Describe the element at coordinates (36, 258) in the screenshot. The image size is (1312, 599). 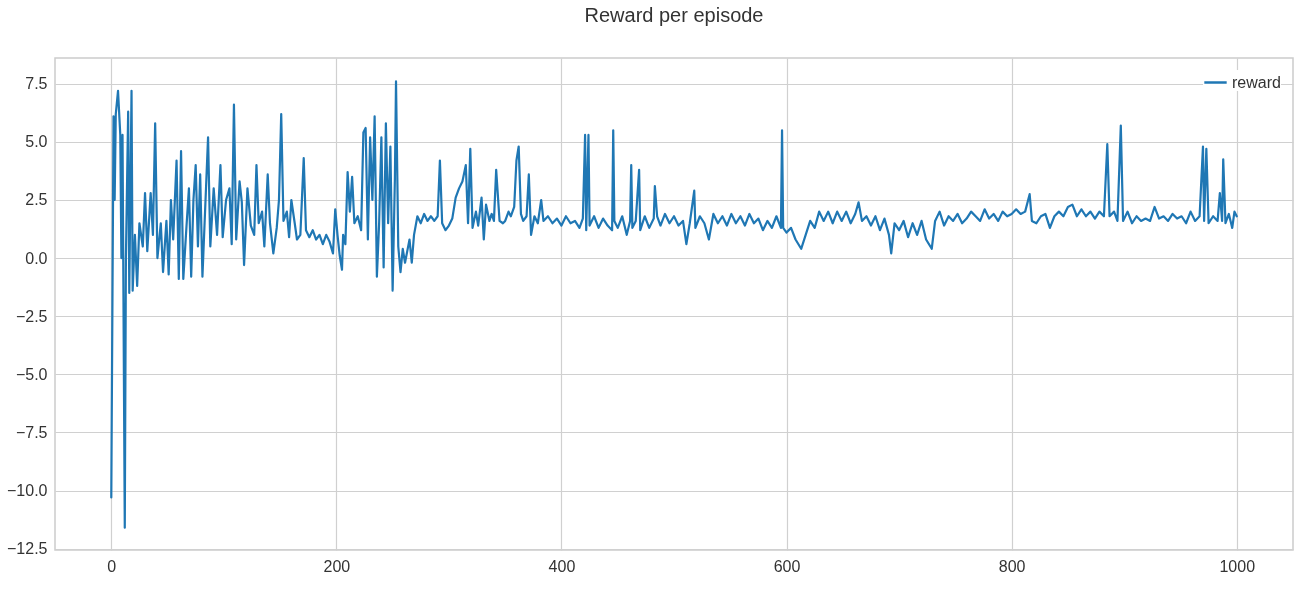
I see `y-tick-label: 0.0` at that location.